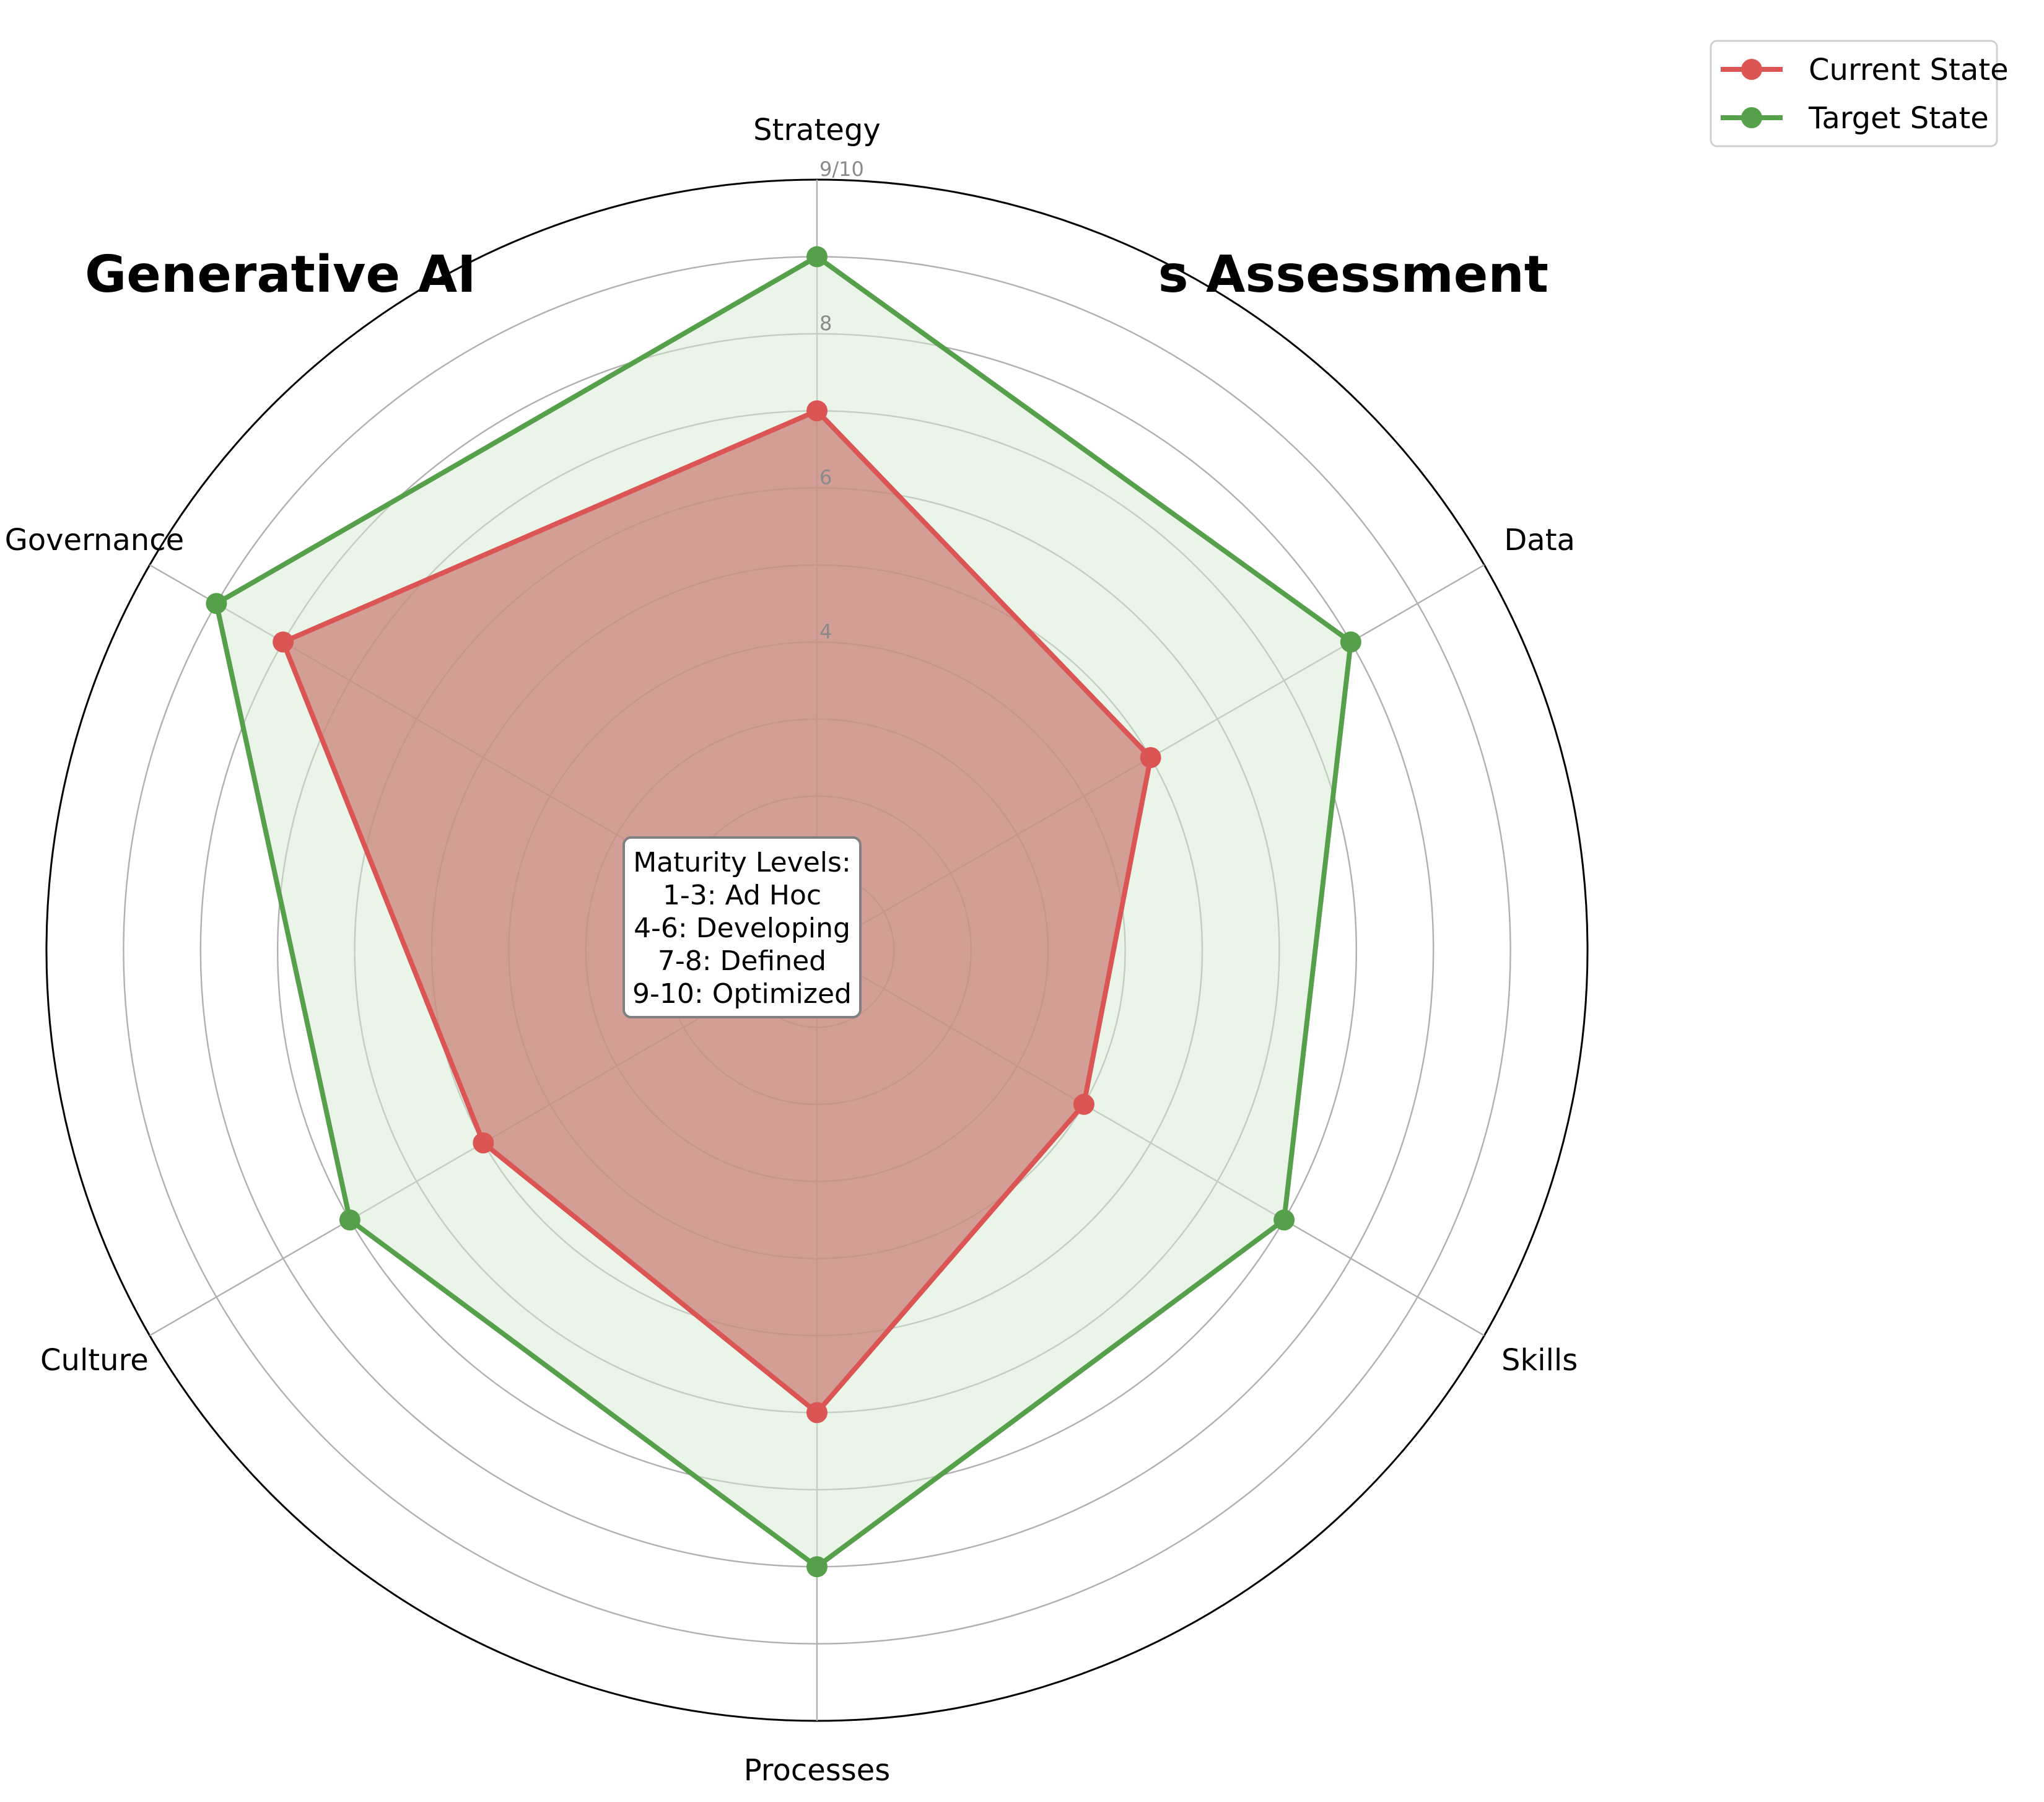  What do you see at coordinates (1539, 1361) in the screenshot?
I see `axis-label-skills: Skills` at bounding box center [1539, 1361].